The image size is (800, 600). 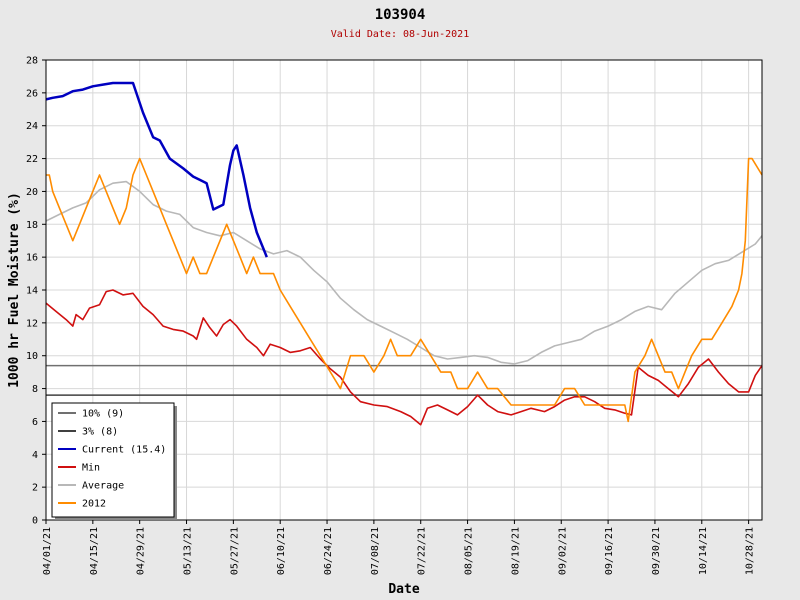 What do you see at coordinates (609, 551) in the screenshot?
I see `x-tick-label: 09/16/21` at bounding box center [609, 551].